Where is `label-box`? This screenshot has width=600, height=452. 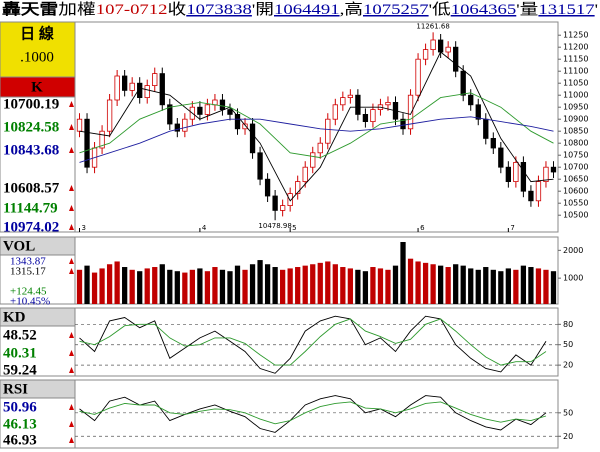 label-box is located at coordinates (38, 317).